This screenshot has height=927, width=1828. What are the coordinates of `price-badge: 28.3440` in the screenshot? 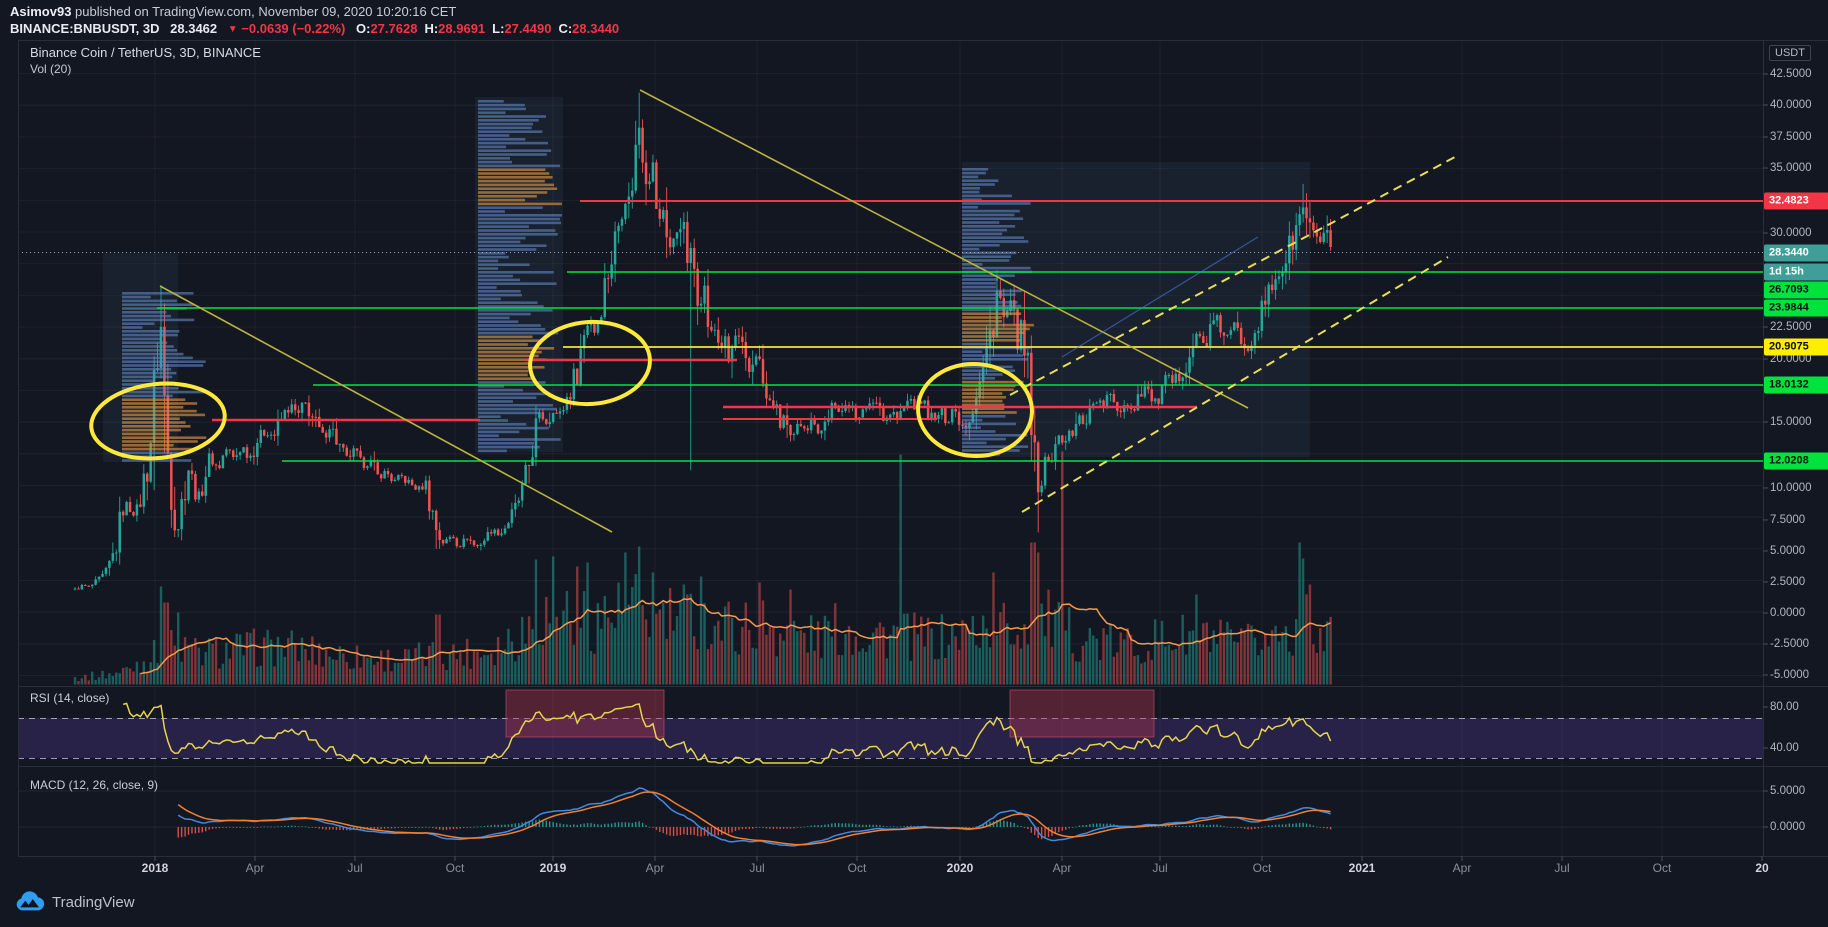 It's located at (1796, 253).